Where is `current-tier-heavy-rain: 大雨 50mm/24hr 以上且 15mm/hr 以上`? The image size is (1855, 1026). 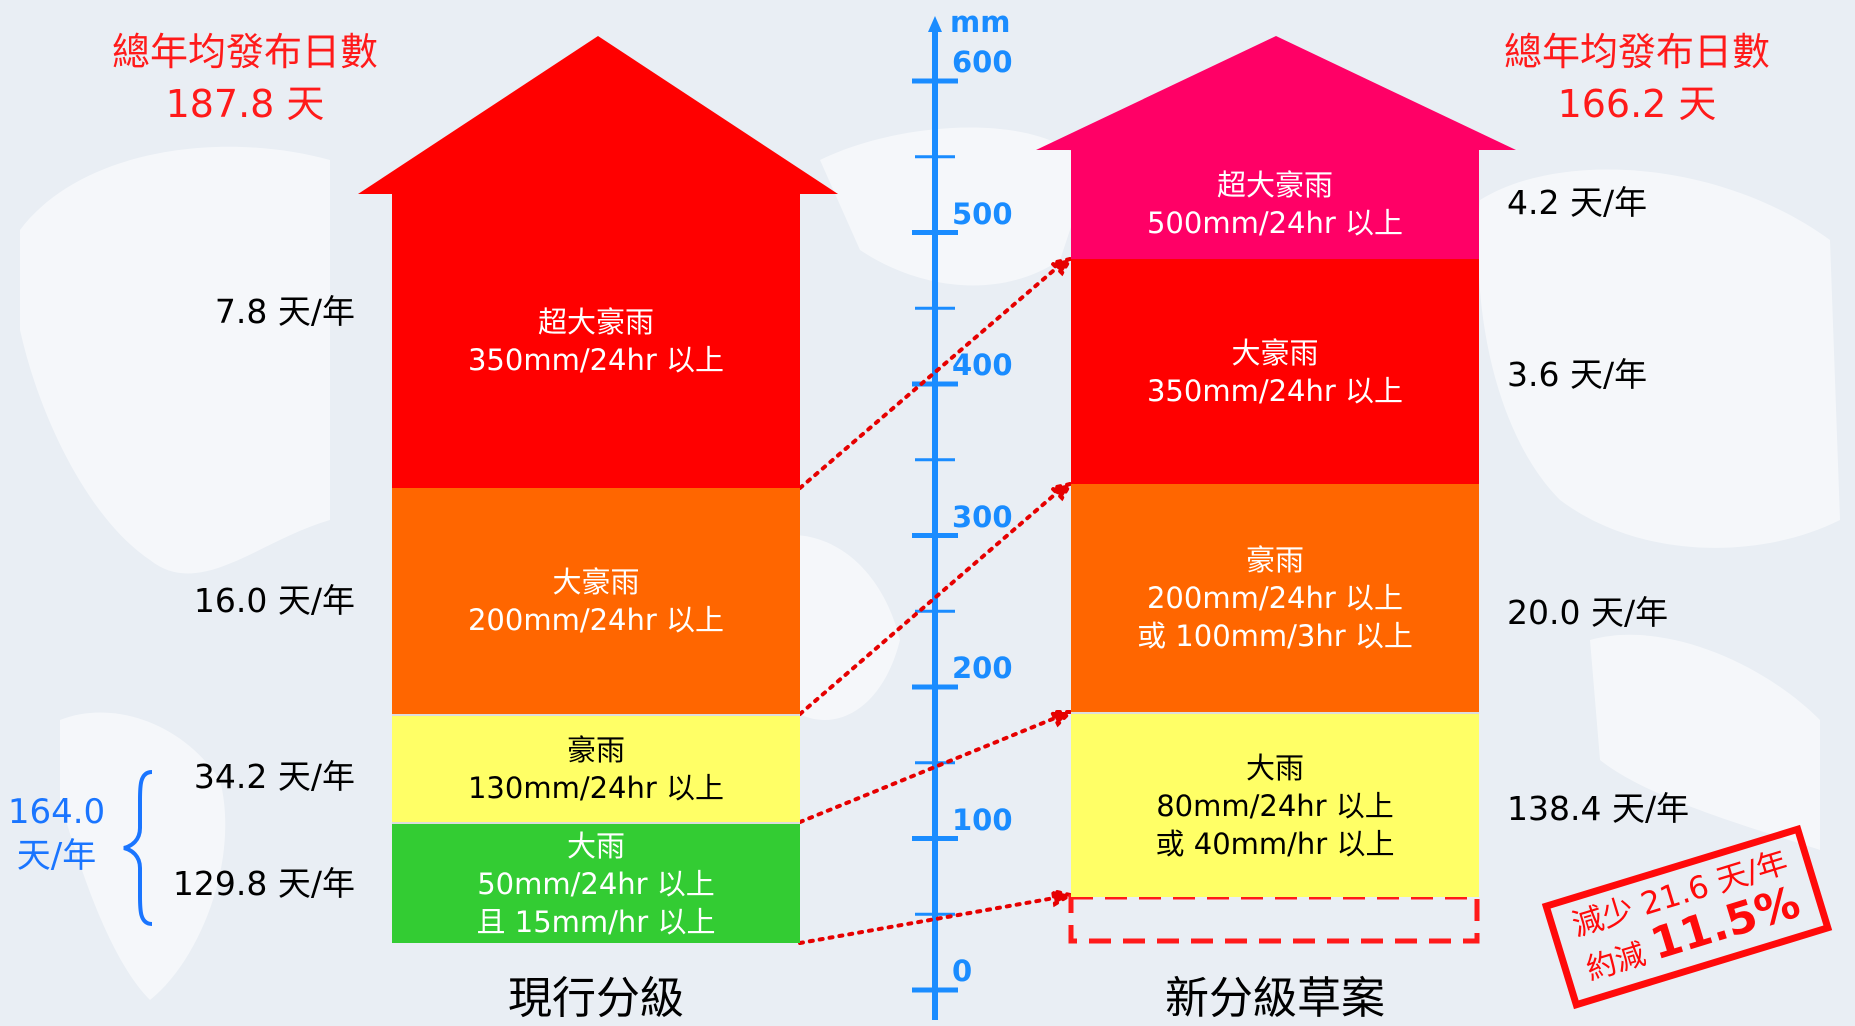 current-tier-heavy-rain: 大雨 50mm/24hr 以上且 15mm/hr 以上 is located at coordinates (596, 882).